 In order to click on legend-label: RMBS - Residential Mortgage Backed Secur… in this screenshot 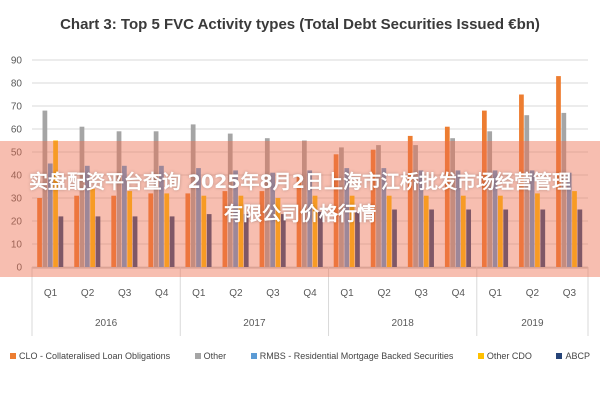, I will do `click(356, 356)`.